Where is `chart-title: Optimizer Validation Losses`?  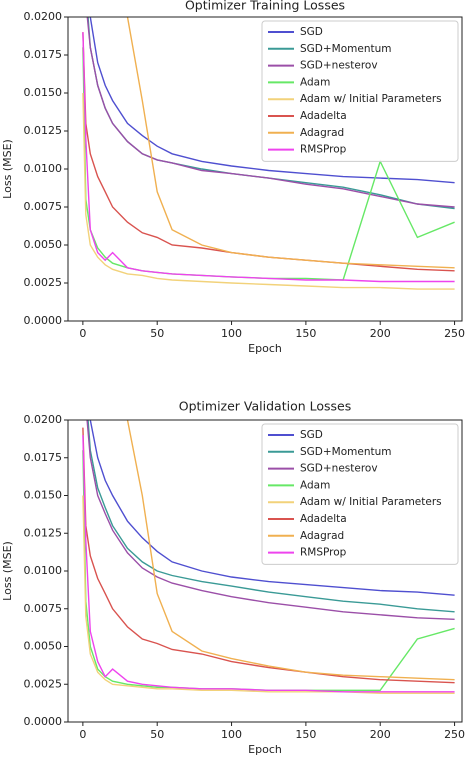 chart-title: Optimizer Validation Losses is located at coordinates (265, 406).